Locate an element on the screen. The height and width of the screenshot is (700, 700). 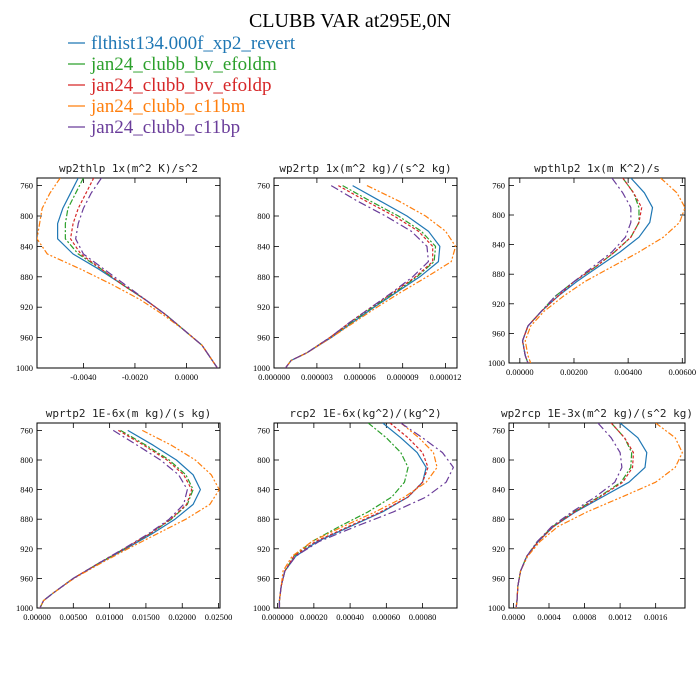
x-tick-label: 0.02500 is located at coordinates (219, 617).